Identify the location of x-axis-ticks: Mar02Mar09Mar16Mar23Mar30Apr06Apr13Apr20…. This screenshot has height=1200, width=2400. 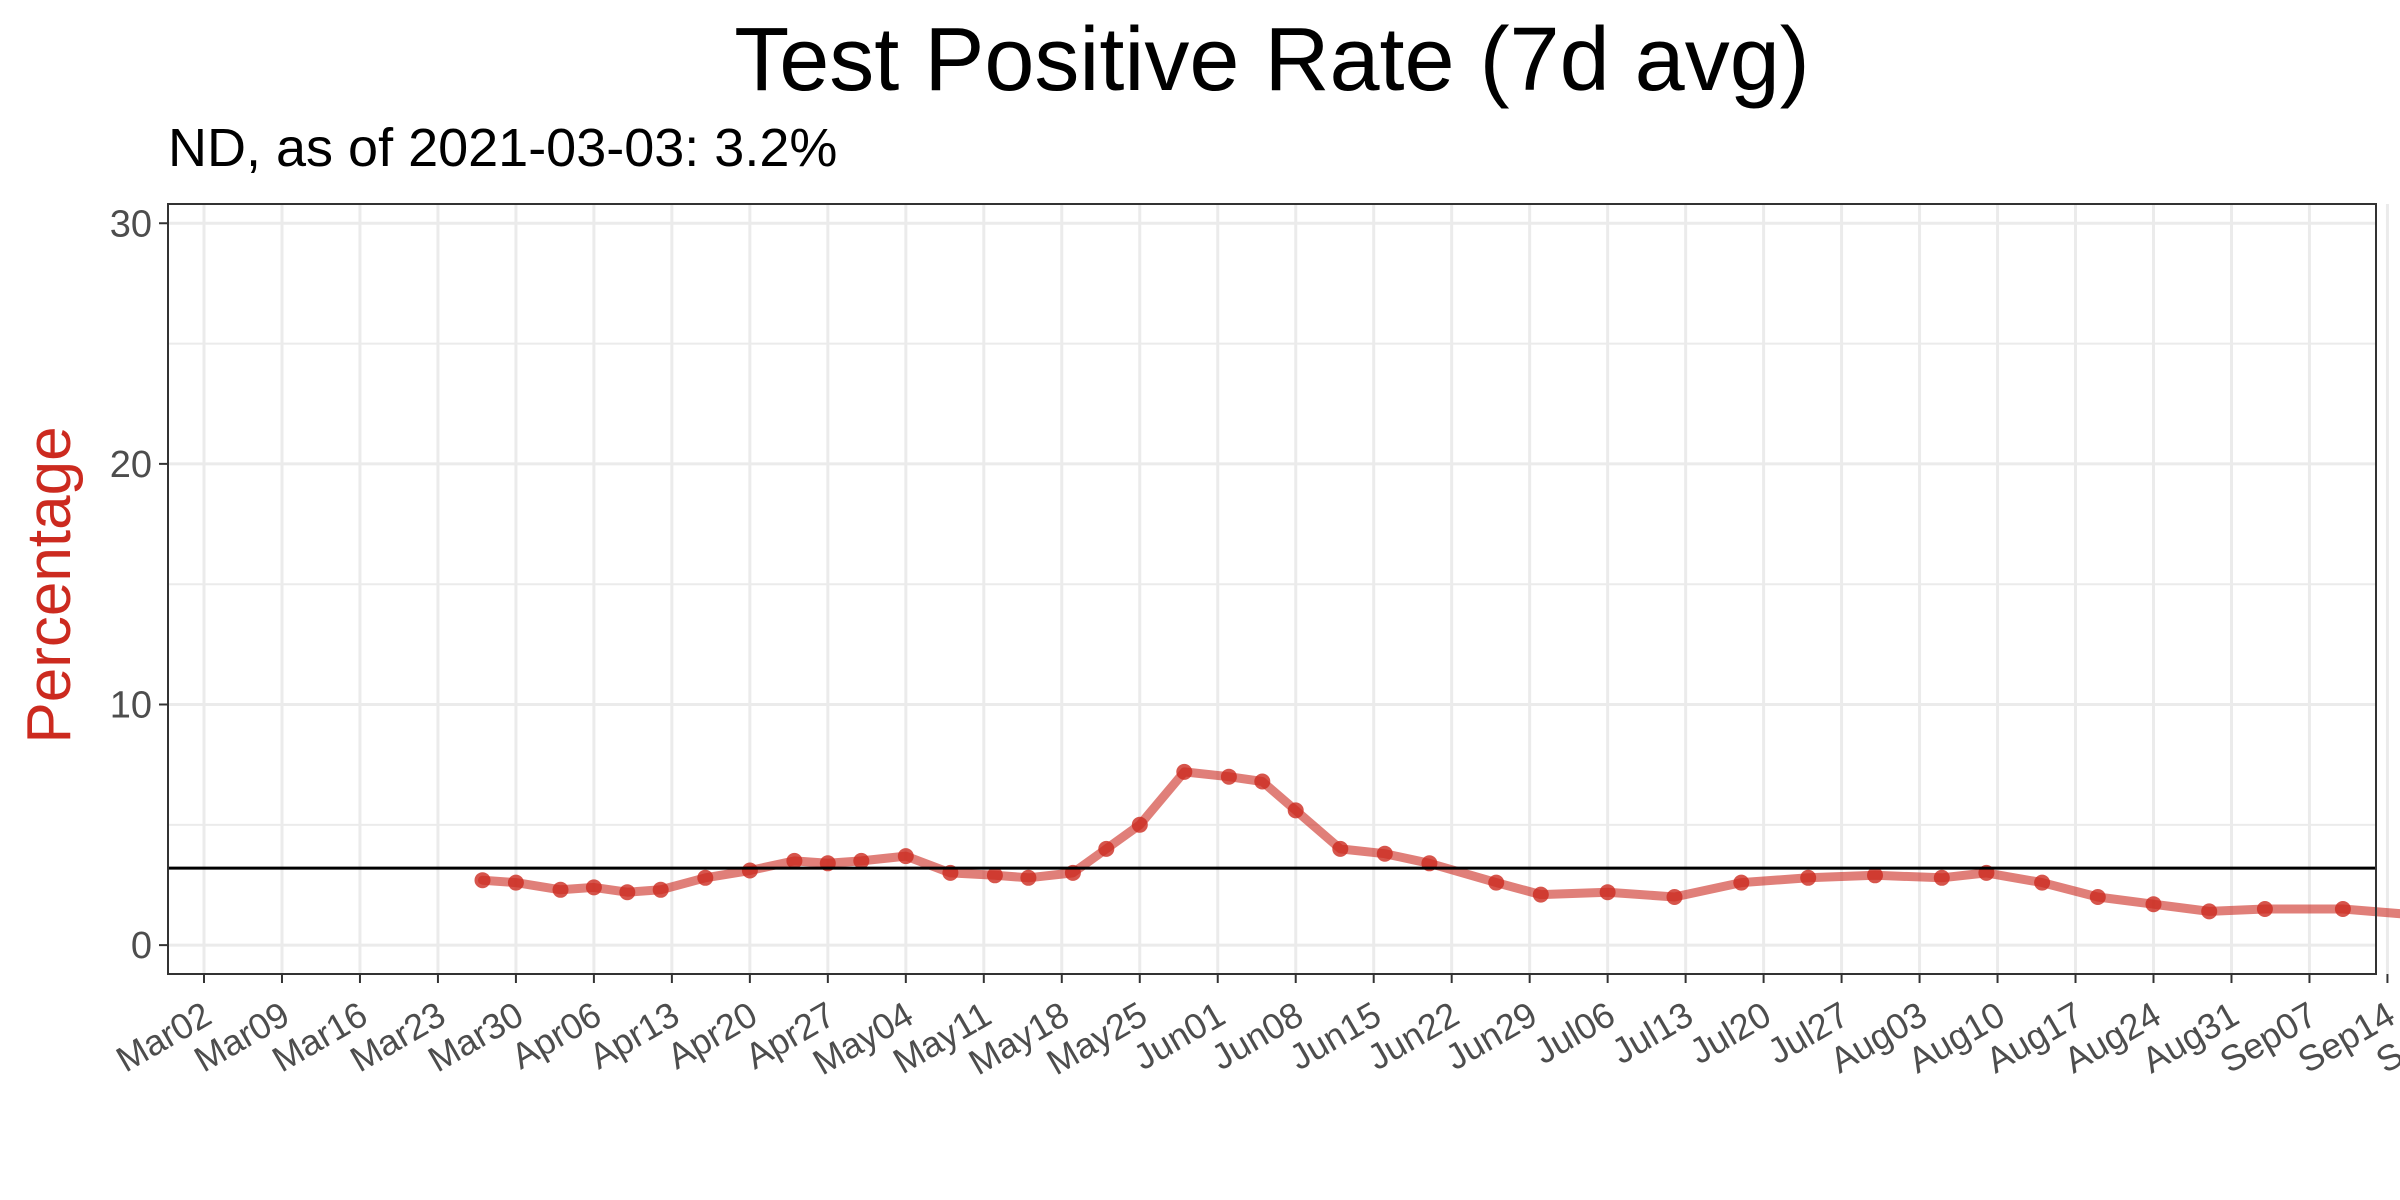
(1254, 1028).